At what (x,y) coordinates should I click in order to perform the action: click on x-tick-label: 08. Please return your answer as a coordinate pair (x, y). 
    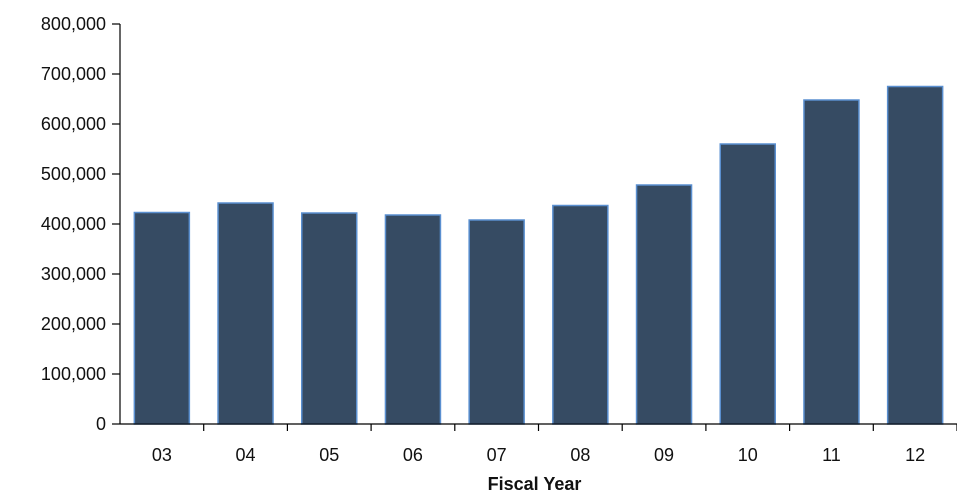
    Looking at the image, I should click on (580, 455).